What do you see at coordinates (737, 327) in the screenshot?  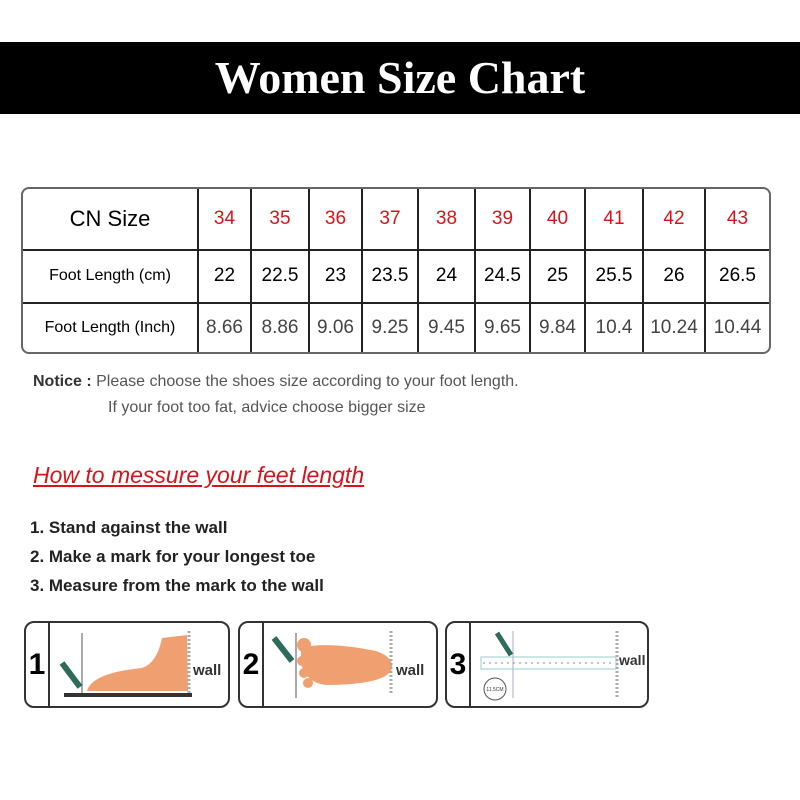 I see `table-cell: 10.44` at bounding box center [737, 327].